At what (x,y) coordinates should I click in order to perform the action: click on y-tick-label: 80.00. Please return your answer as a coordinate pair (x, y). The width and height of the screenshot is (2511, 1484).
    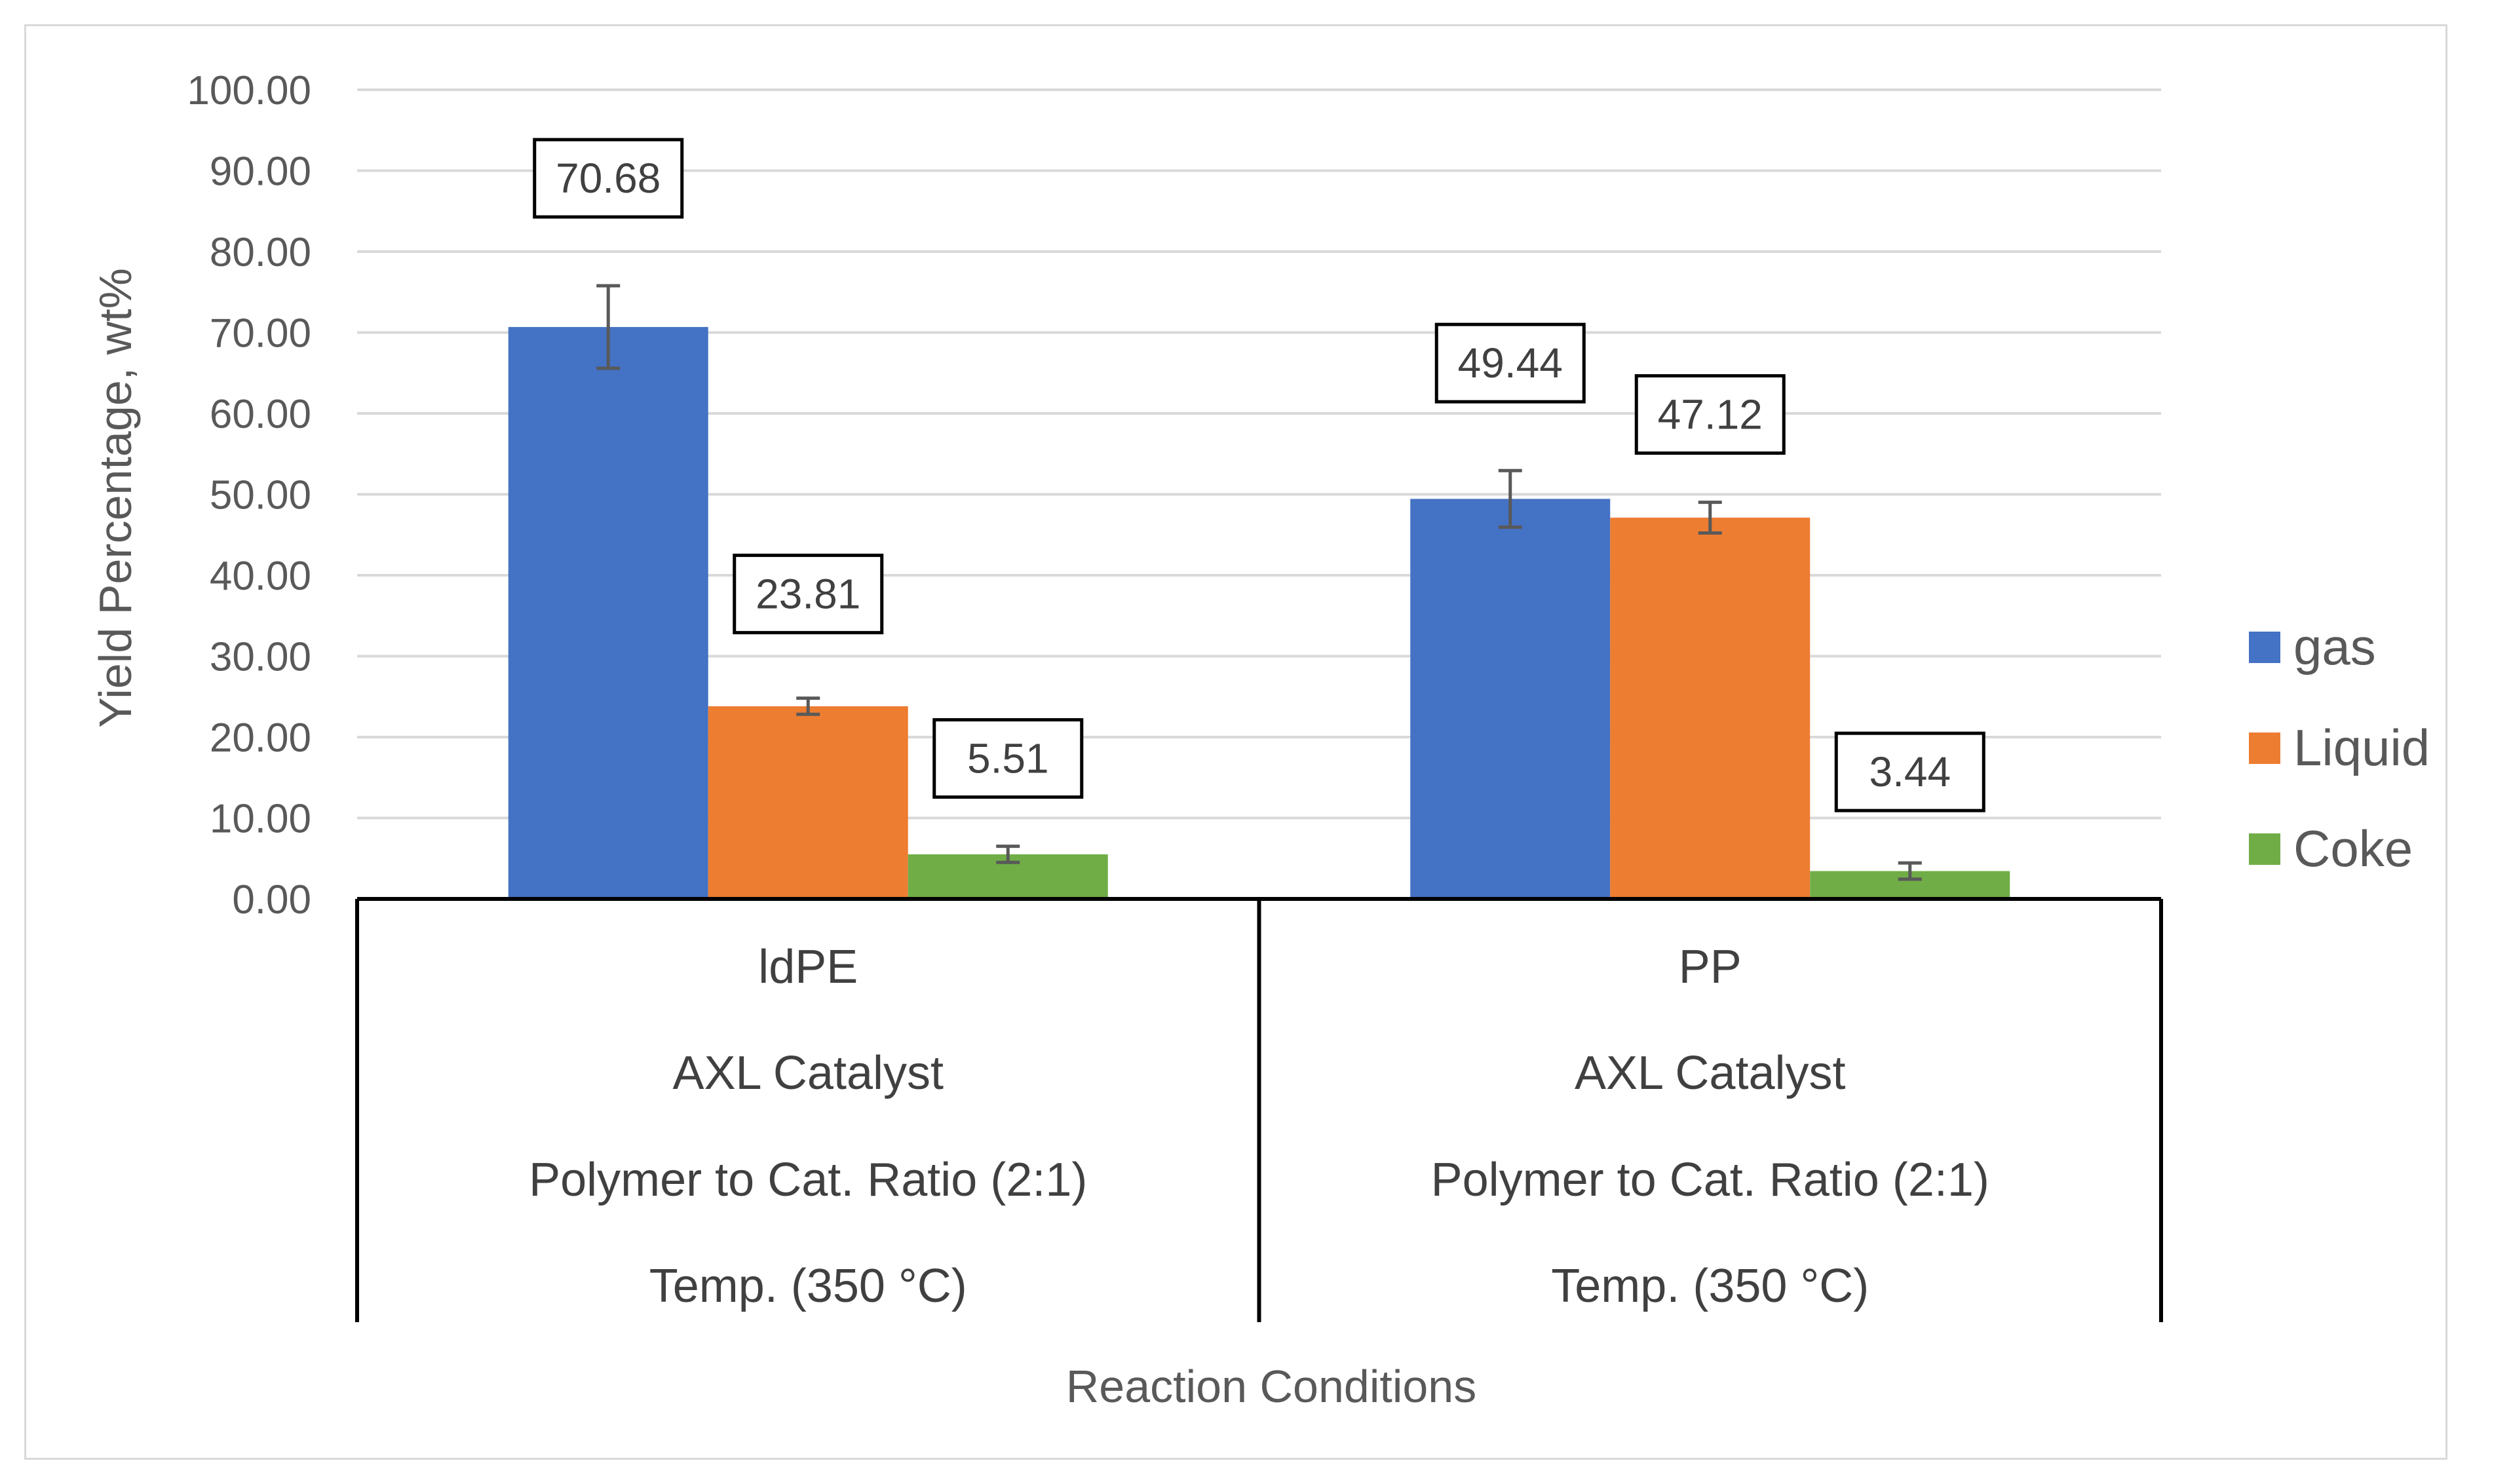
    Looking at the image, I should click on (260, 252).